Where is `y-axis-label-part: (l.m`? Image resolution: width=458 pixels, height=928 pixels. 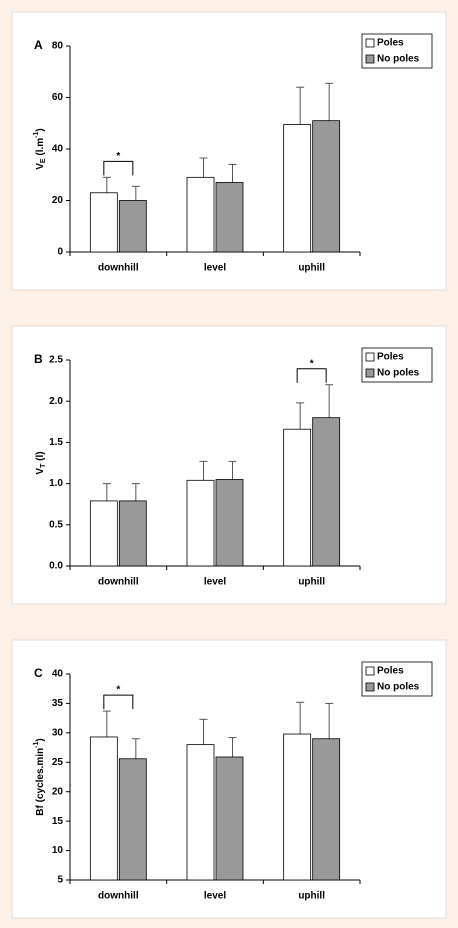 y-axis-label-part: (l.m is located at coordinates (40, 148).